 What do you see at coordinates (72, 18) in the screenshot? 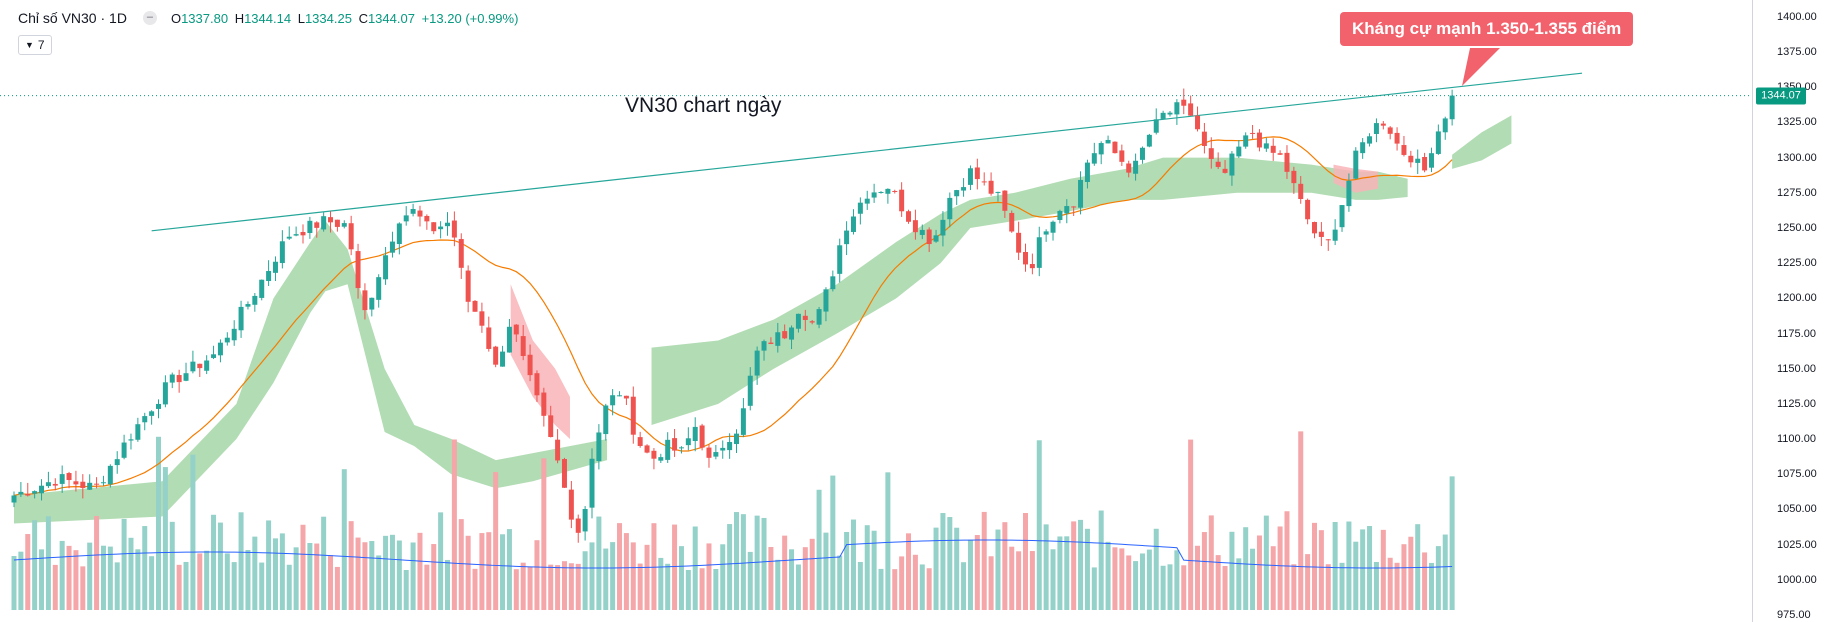
I see `symbol-title: Chỉ số VN30 · 1D` at bounding box center [72, 18].